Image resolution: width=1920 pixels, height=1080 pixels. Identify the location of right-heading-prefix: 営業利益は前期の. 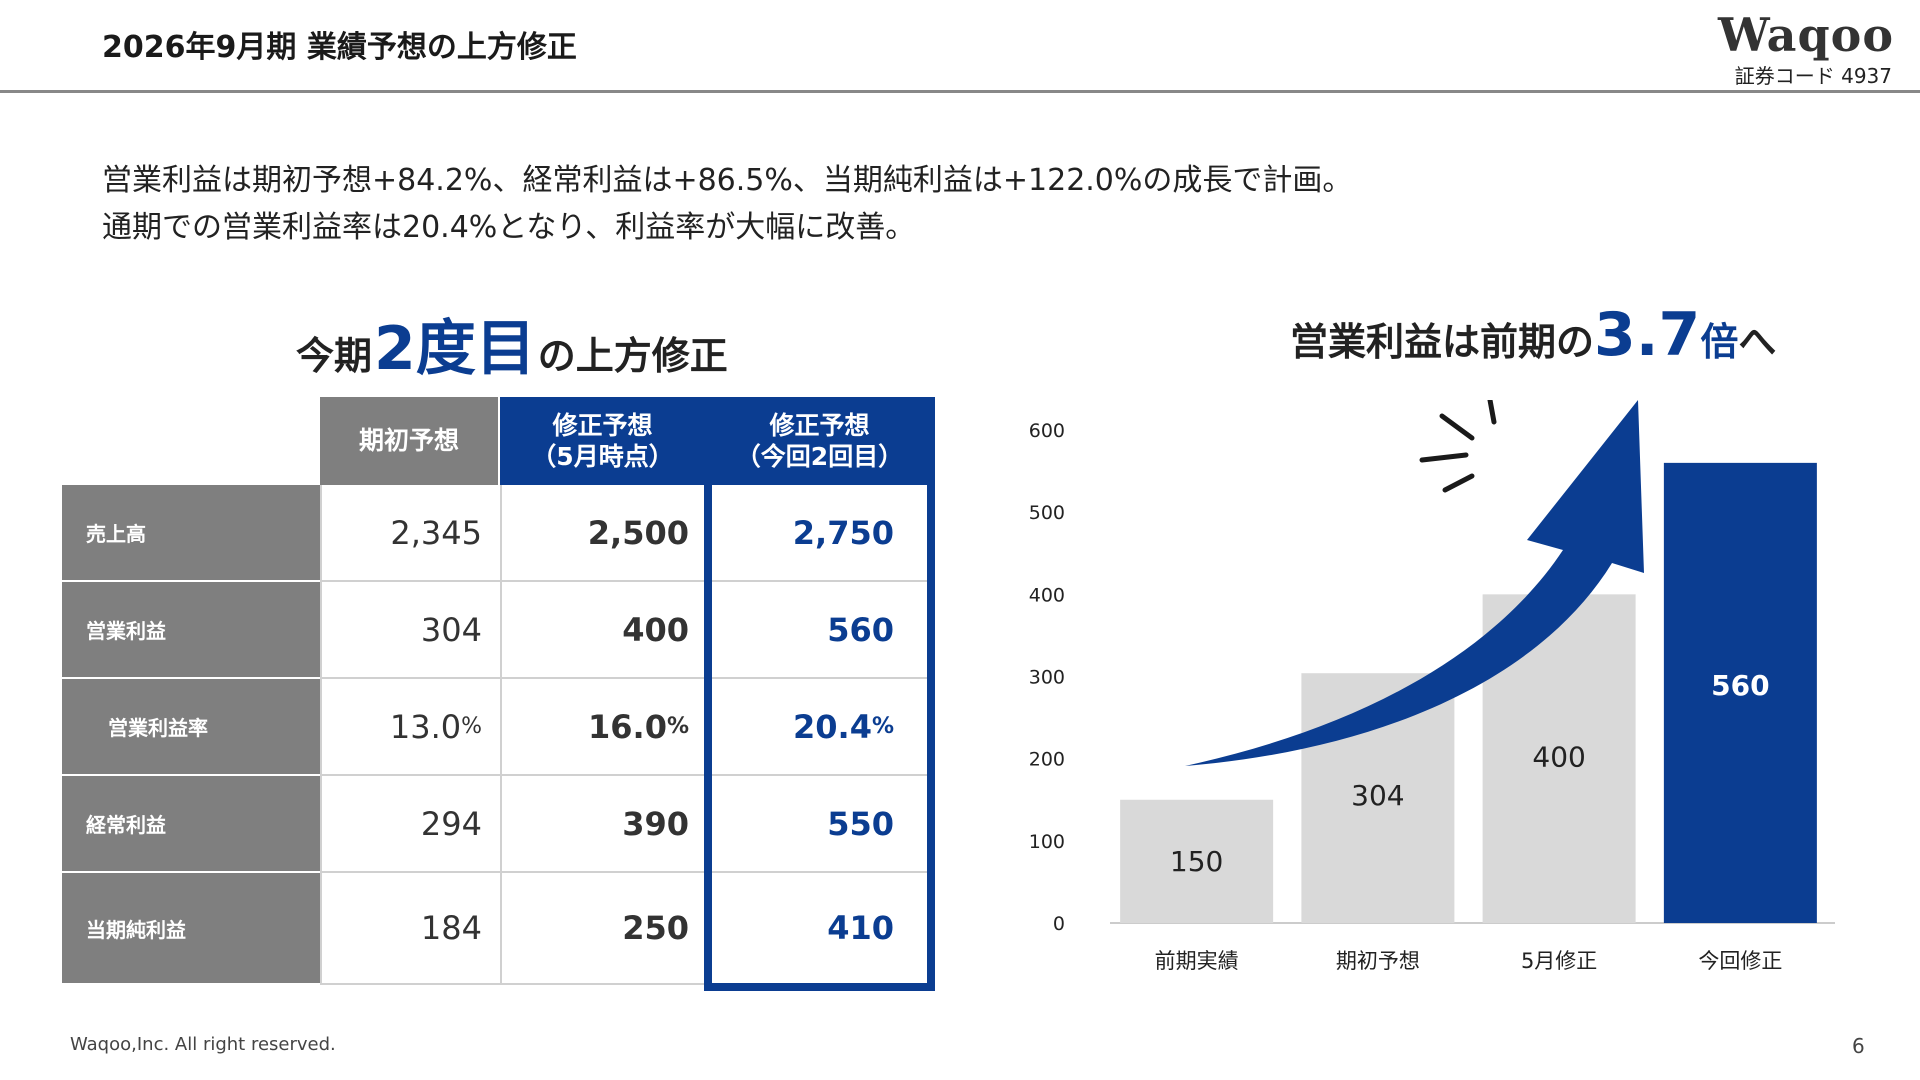
(1442, 342).